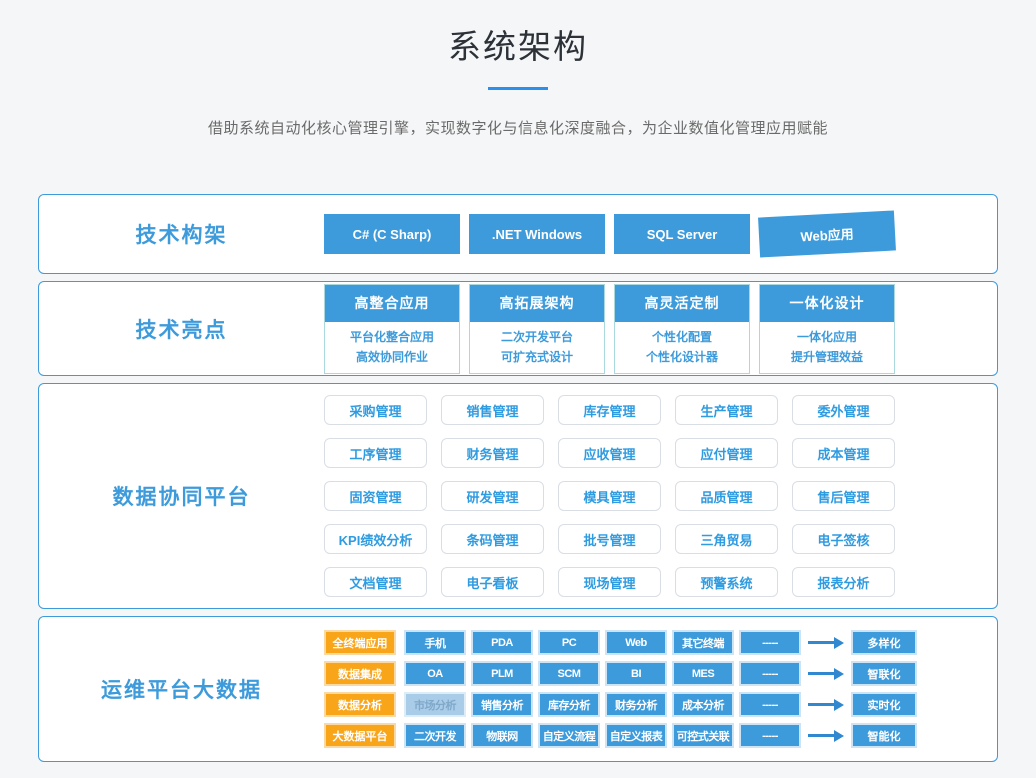 This screenshot has height=778, width=1036. What do you see at coordinates (726, 453) in the screenshot?
I see `module-button: 应付管理` at bounding box center [726, 453].